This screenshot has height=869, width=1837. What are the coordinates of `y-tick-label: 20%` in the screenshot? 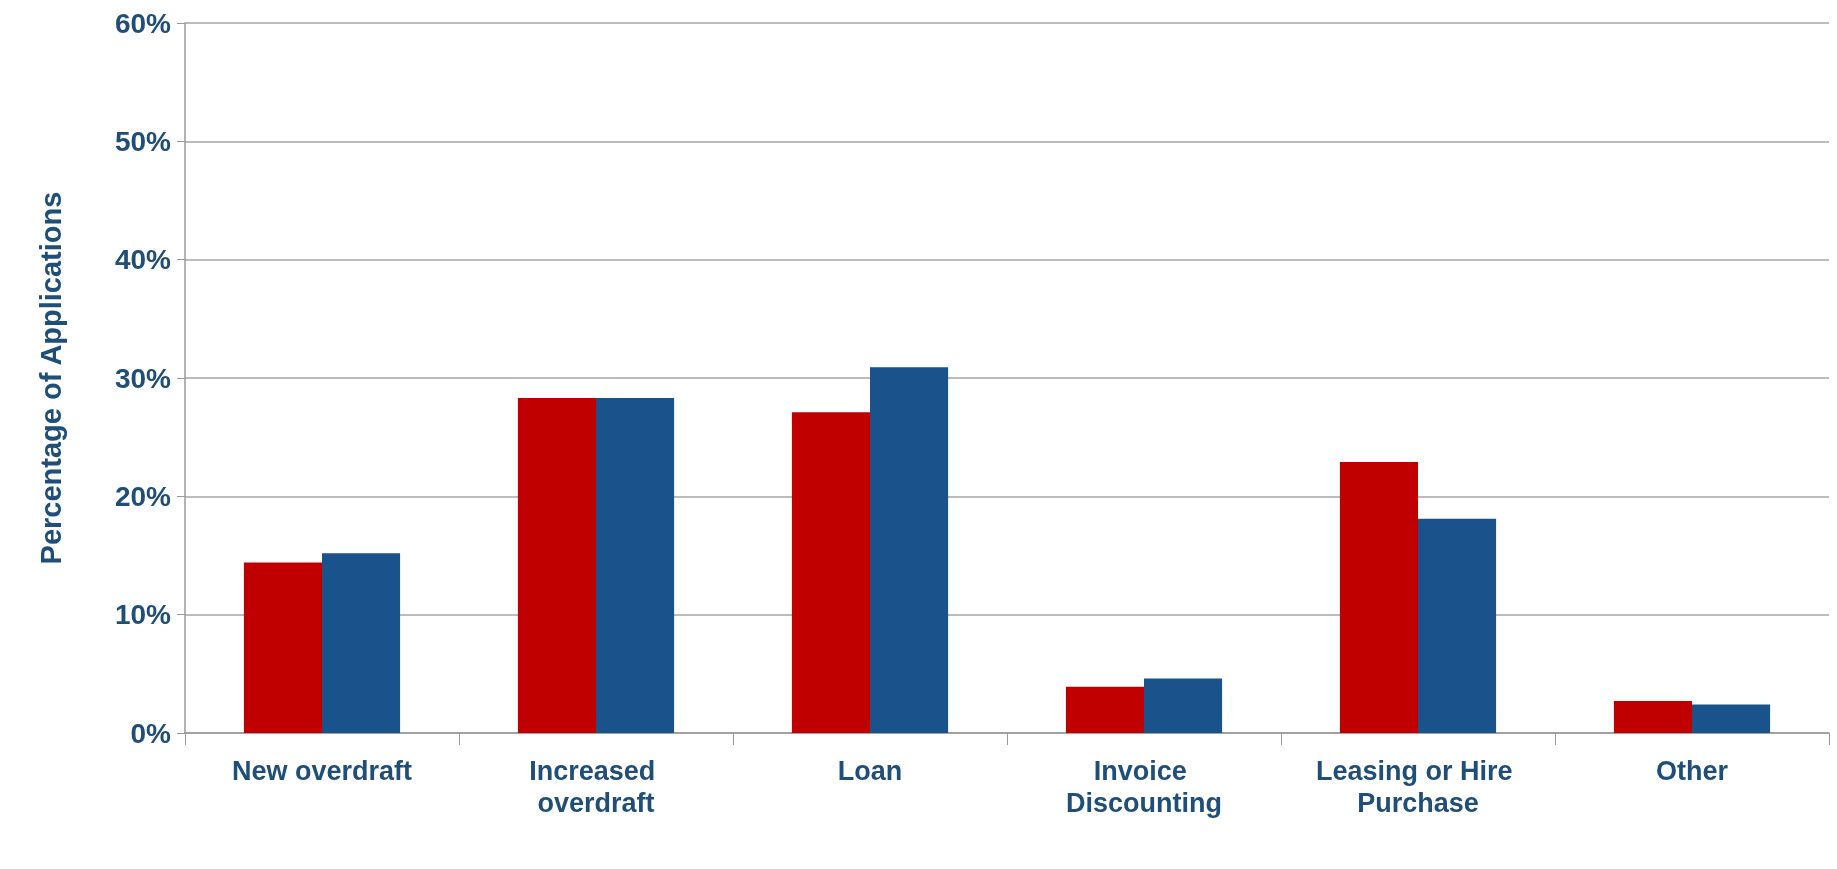 It's located at (143, 496).